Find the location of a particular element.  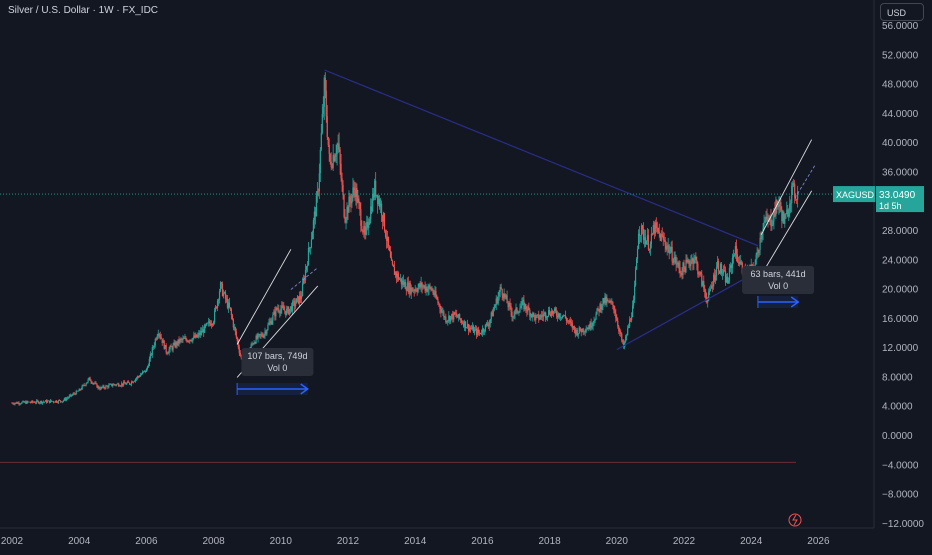

arrow-head is located at coordinates (304, 389).